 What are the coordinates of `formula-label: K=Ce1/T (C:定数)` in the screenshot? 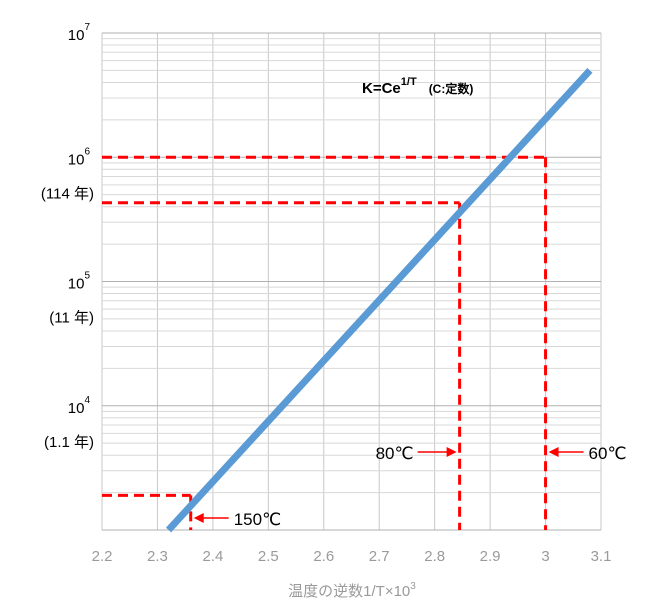 It's located at (417, 86).